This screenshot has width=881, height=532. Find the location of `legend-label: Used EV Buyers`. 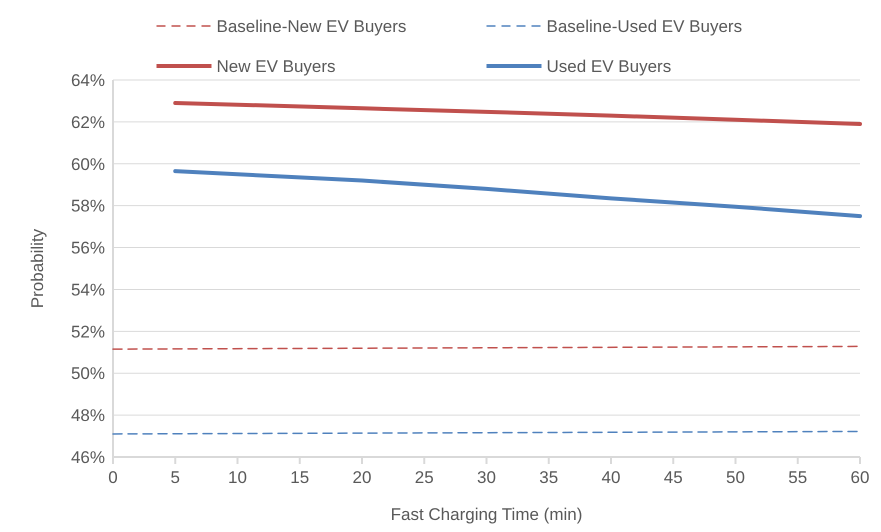

legend-label: Used EV Buyers is located at coordinates (609, 66).